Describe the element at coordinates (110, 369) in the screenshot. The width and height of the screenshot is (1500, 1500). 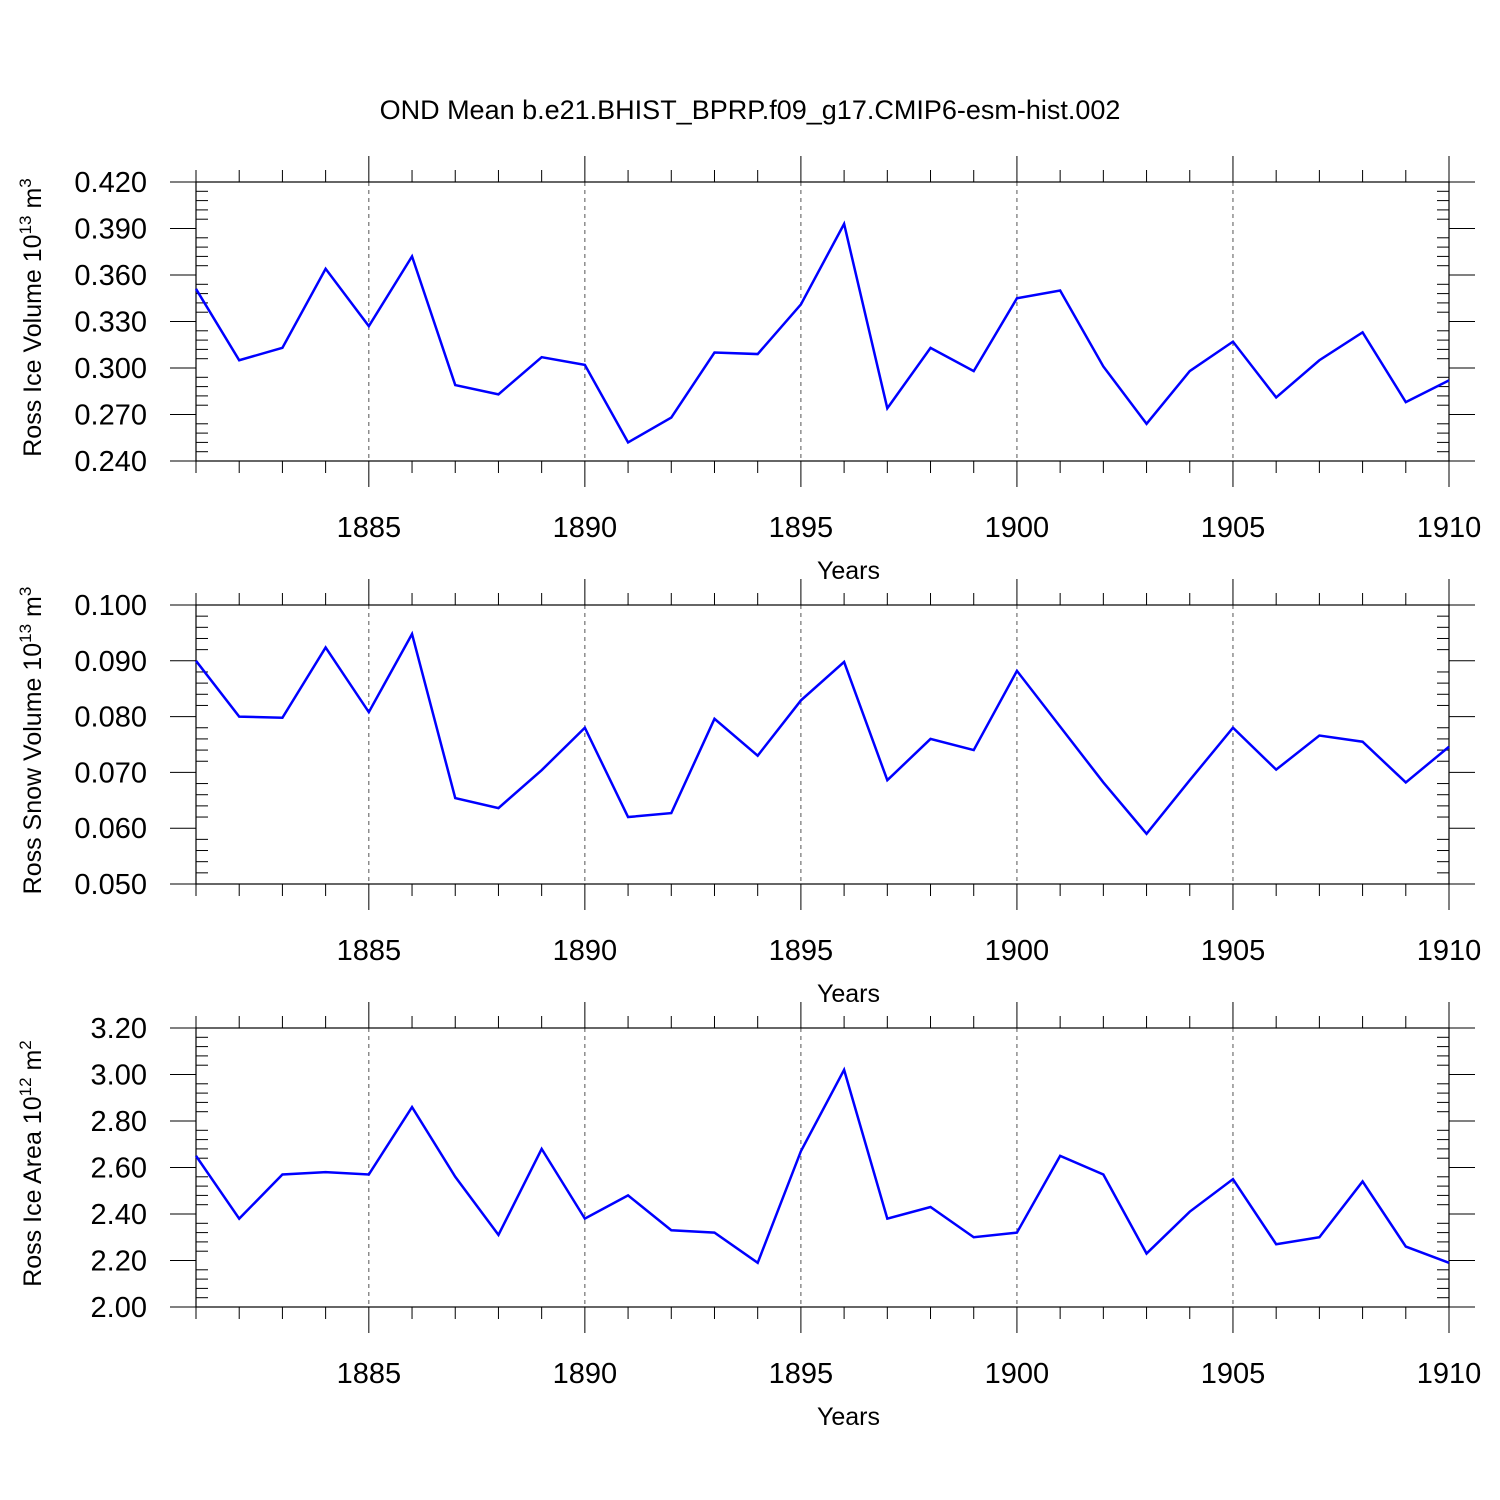
I see `y-tick-label: 0.300` at that location.